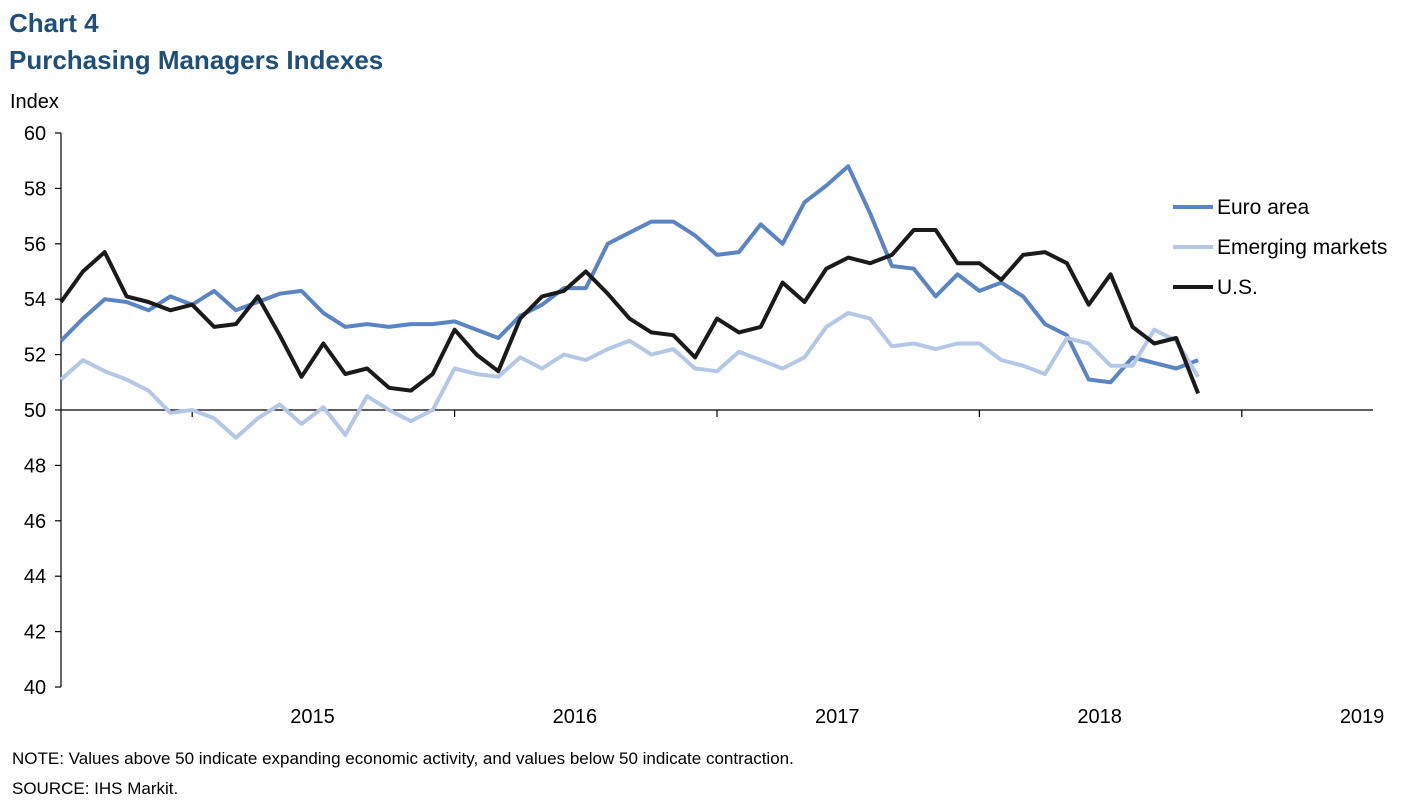 The height and width of the screenshot is (810, 1422). Describe the element at coordinates (1237, 287) in the screenshot. I see `legend-label-u-s: U.S.` at that location.